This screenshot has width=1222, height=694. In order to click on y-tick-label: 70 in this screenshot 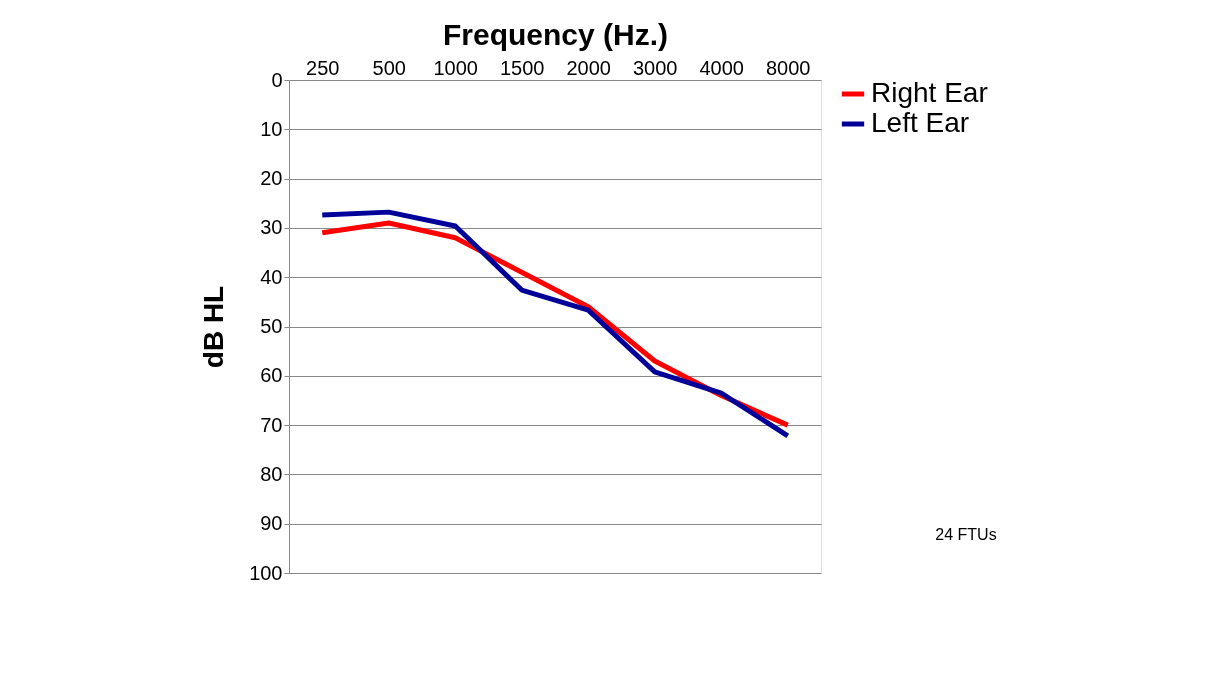, I will do `click(271, 424)`.